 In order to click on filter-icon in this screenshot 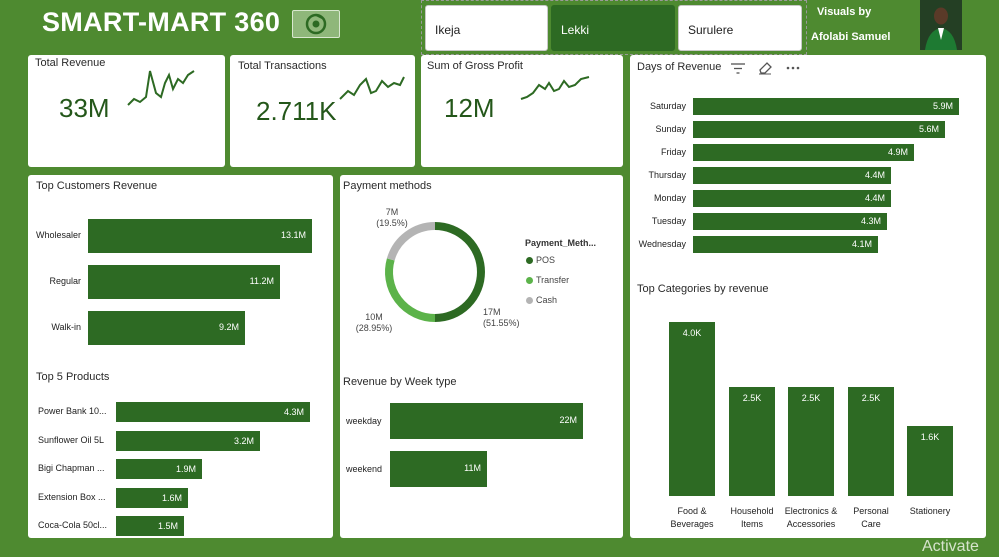, I will do `click(738, 68)`.